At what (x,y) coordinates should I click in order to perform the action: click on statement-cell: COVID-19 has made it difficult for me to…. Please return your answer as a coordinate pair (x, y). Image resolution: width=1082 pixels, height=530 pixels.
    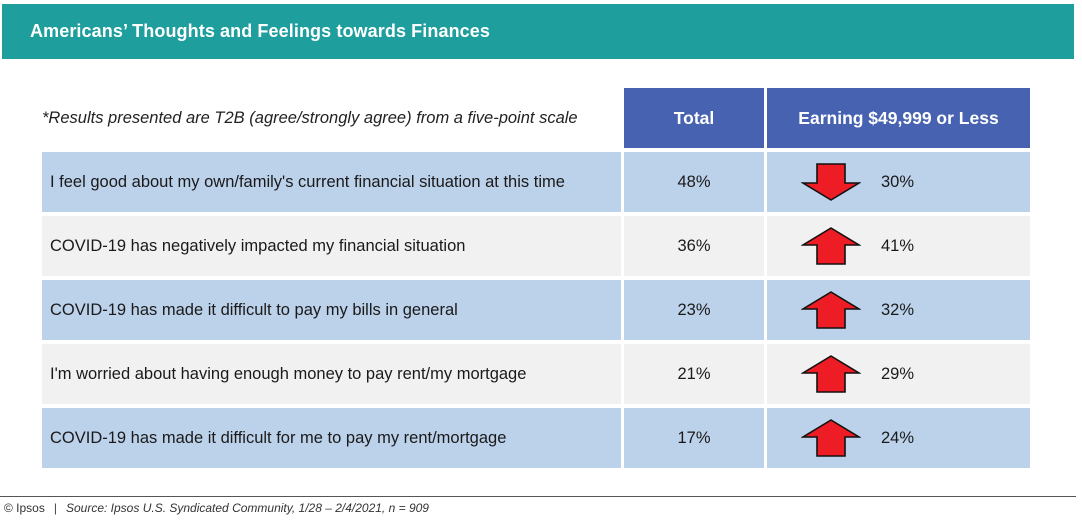
    Looking at the image, I should click on (331, 438).